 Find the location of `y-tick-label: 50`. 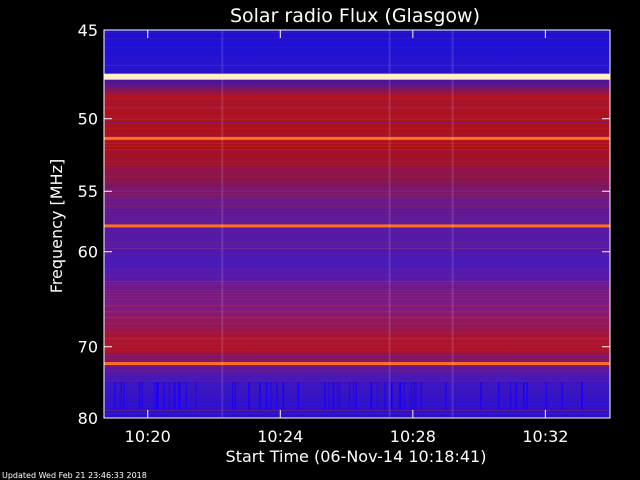

y-tick-label: 50 is located at coordinates (88, 119).